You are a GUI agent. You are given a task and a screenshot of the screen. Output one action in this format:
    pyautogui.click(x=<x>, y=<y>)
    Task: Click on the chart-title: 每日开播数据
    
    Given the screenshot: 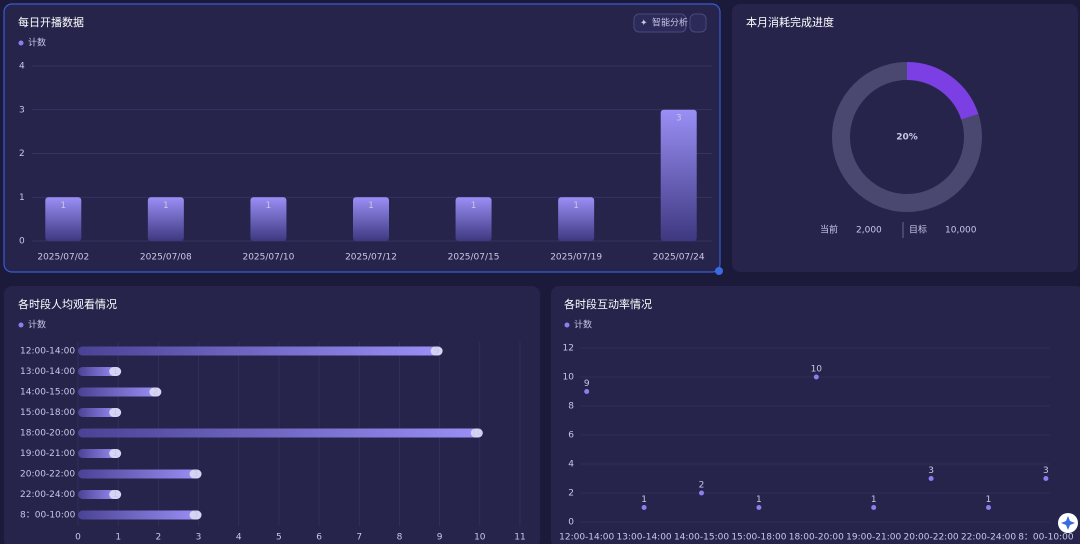 What is the action you would take?
    pyautogui.click(x=51, y=22)
    